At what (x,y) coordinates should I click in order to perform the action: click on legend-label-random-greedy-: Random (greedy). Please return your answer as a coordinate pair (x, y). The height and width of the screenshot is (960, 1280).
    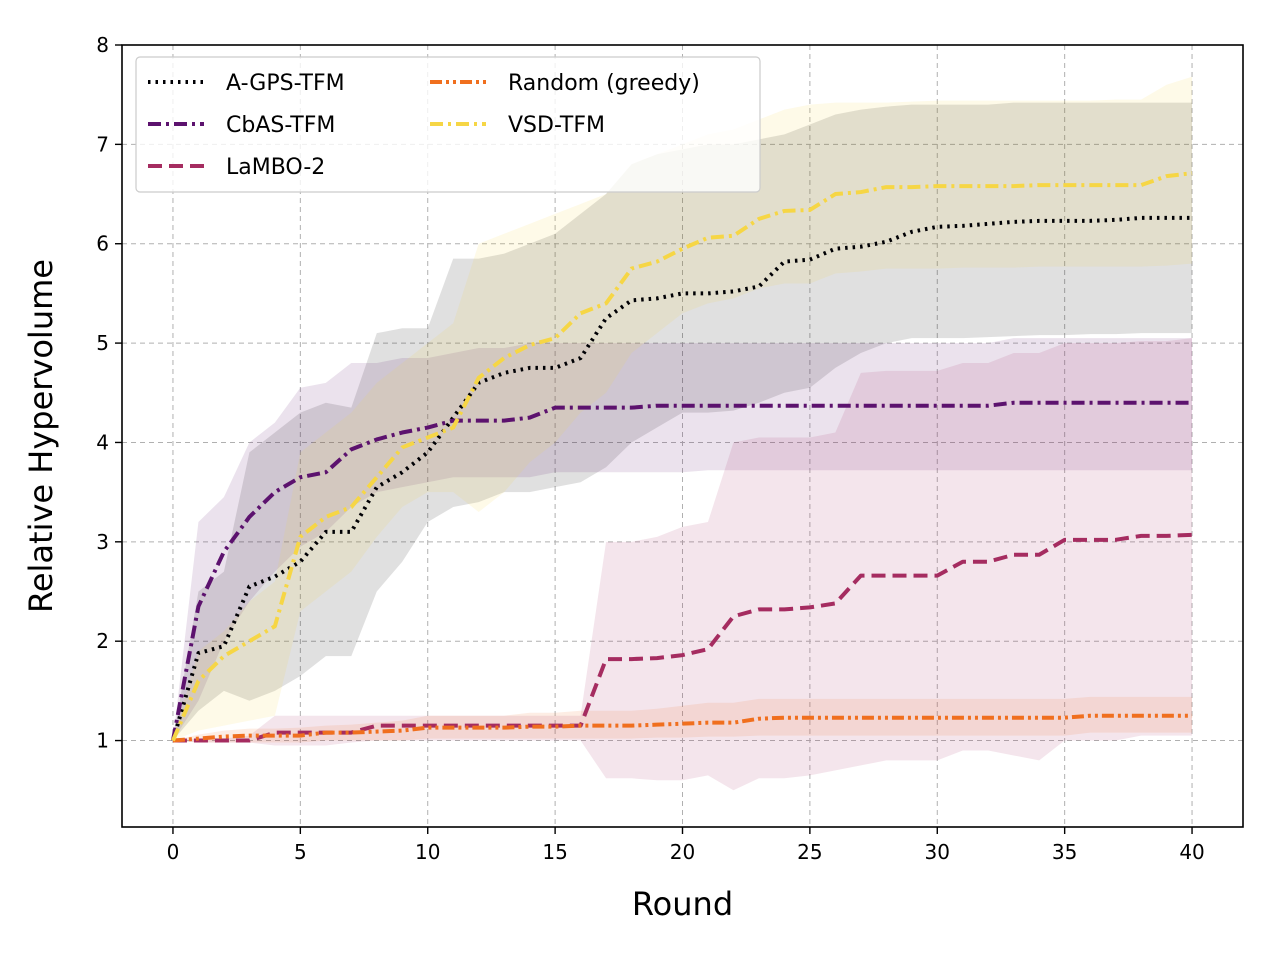
    Looking at the image, I should click on (604, 83).